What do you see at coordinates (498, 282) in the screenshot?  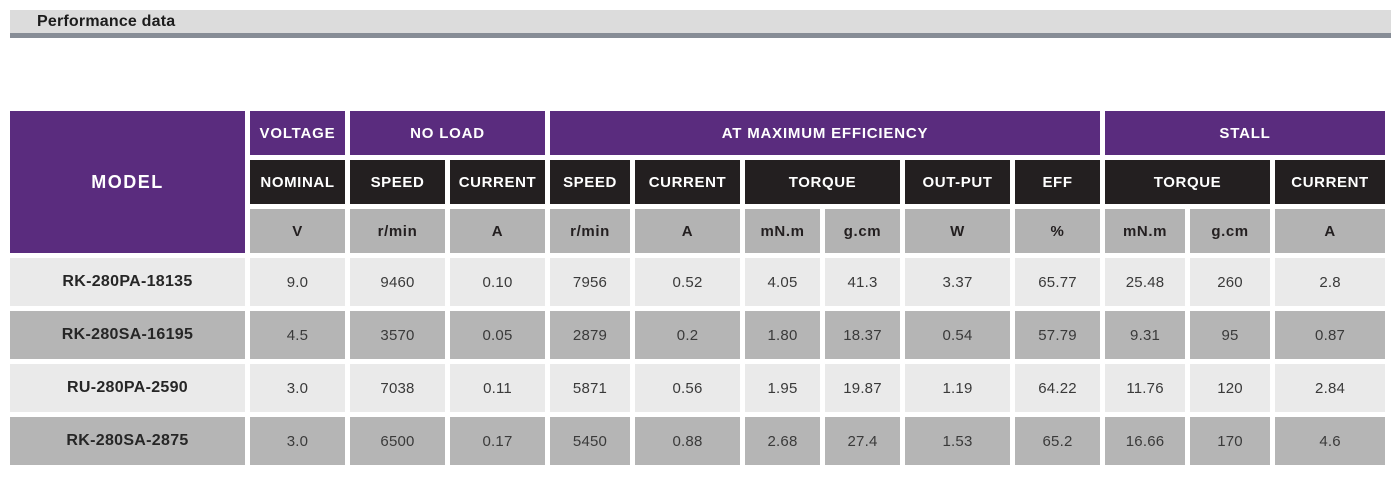 I see `value-cell: 0.10` at bounding box center [498, 282].